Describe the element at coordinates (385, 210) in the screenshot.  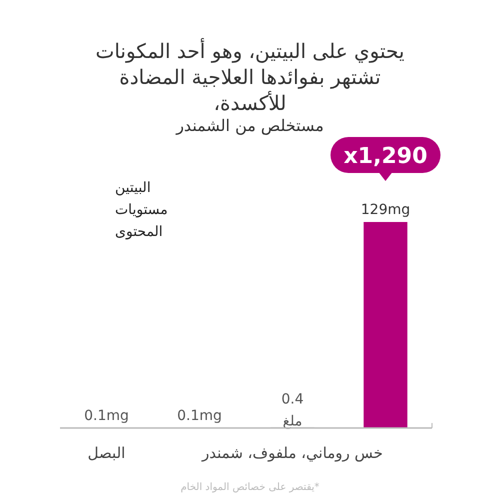
I see `data-label: 129mg` at that location.